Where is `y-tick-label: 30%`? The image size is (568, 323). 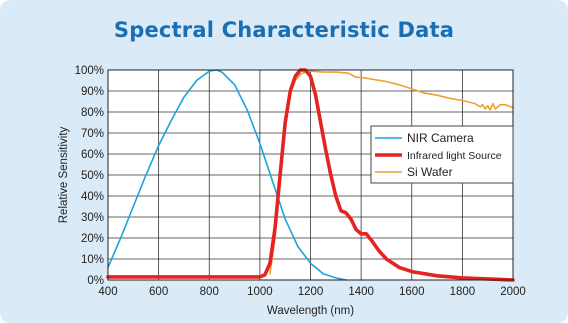 y-tick-label: 30% is located at coordinates (92, 218).